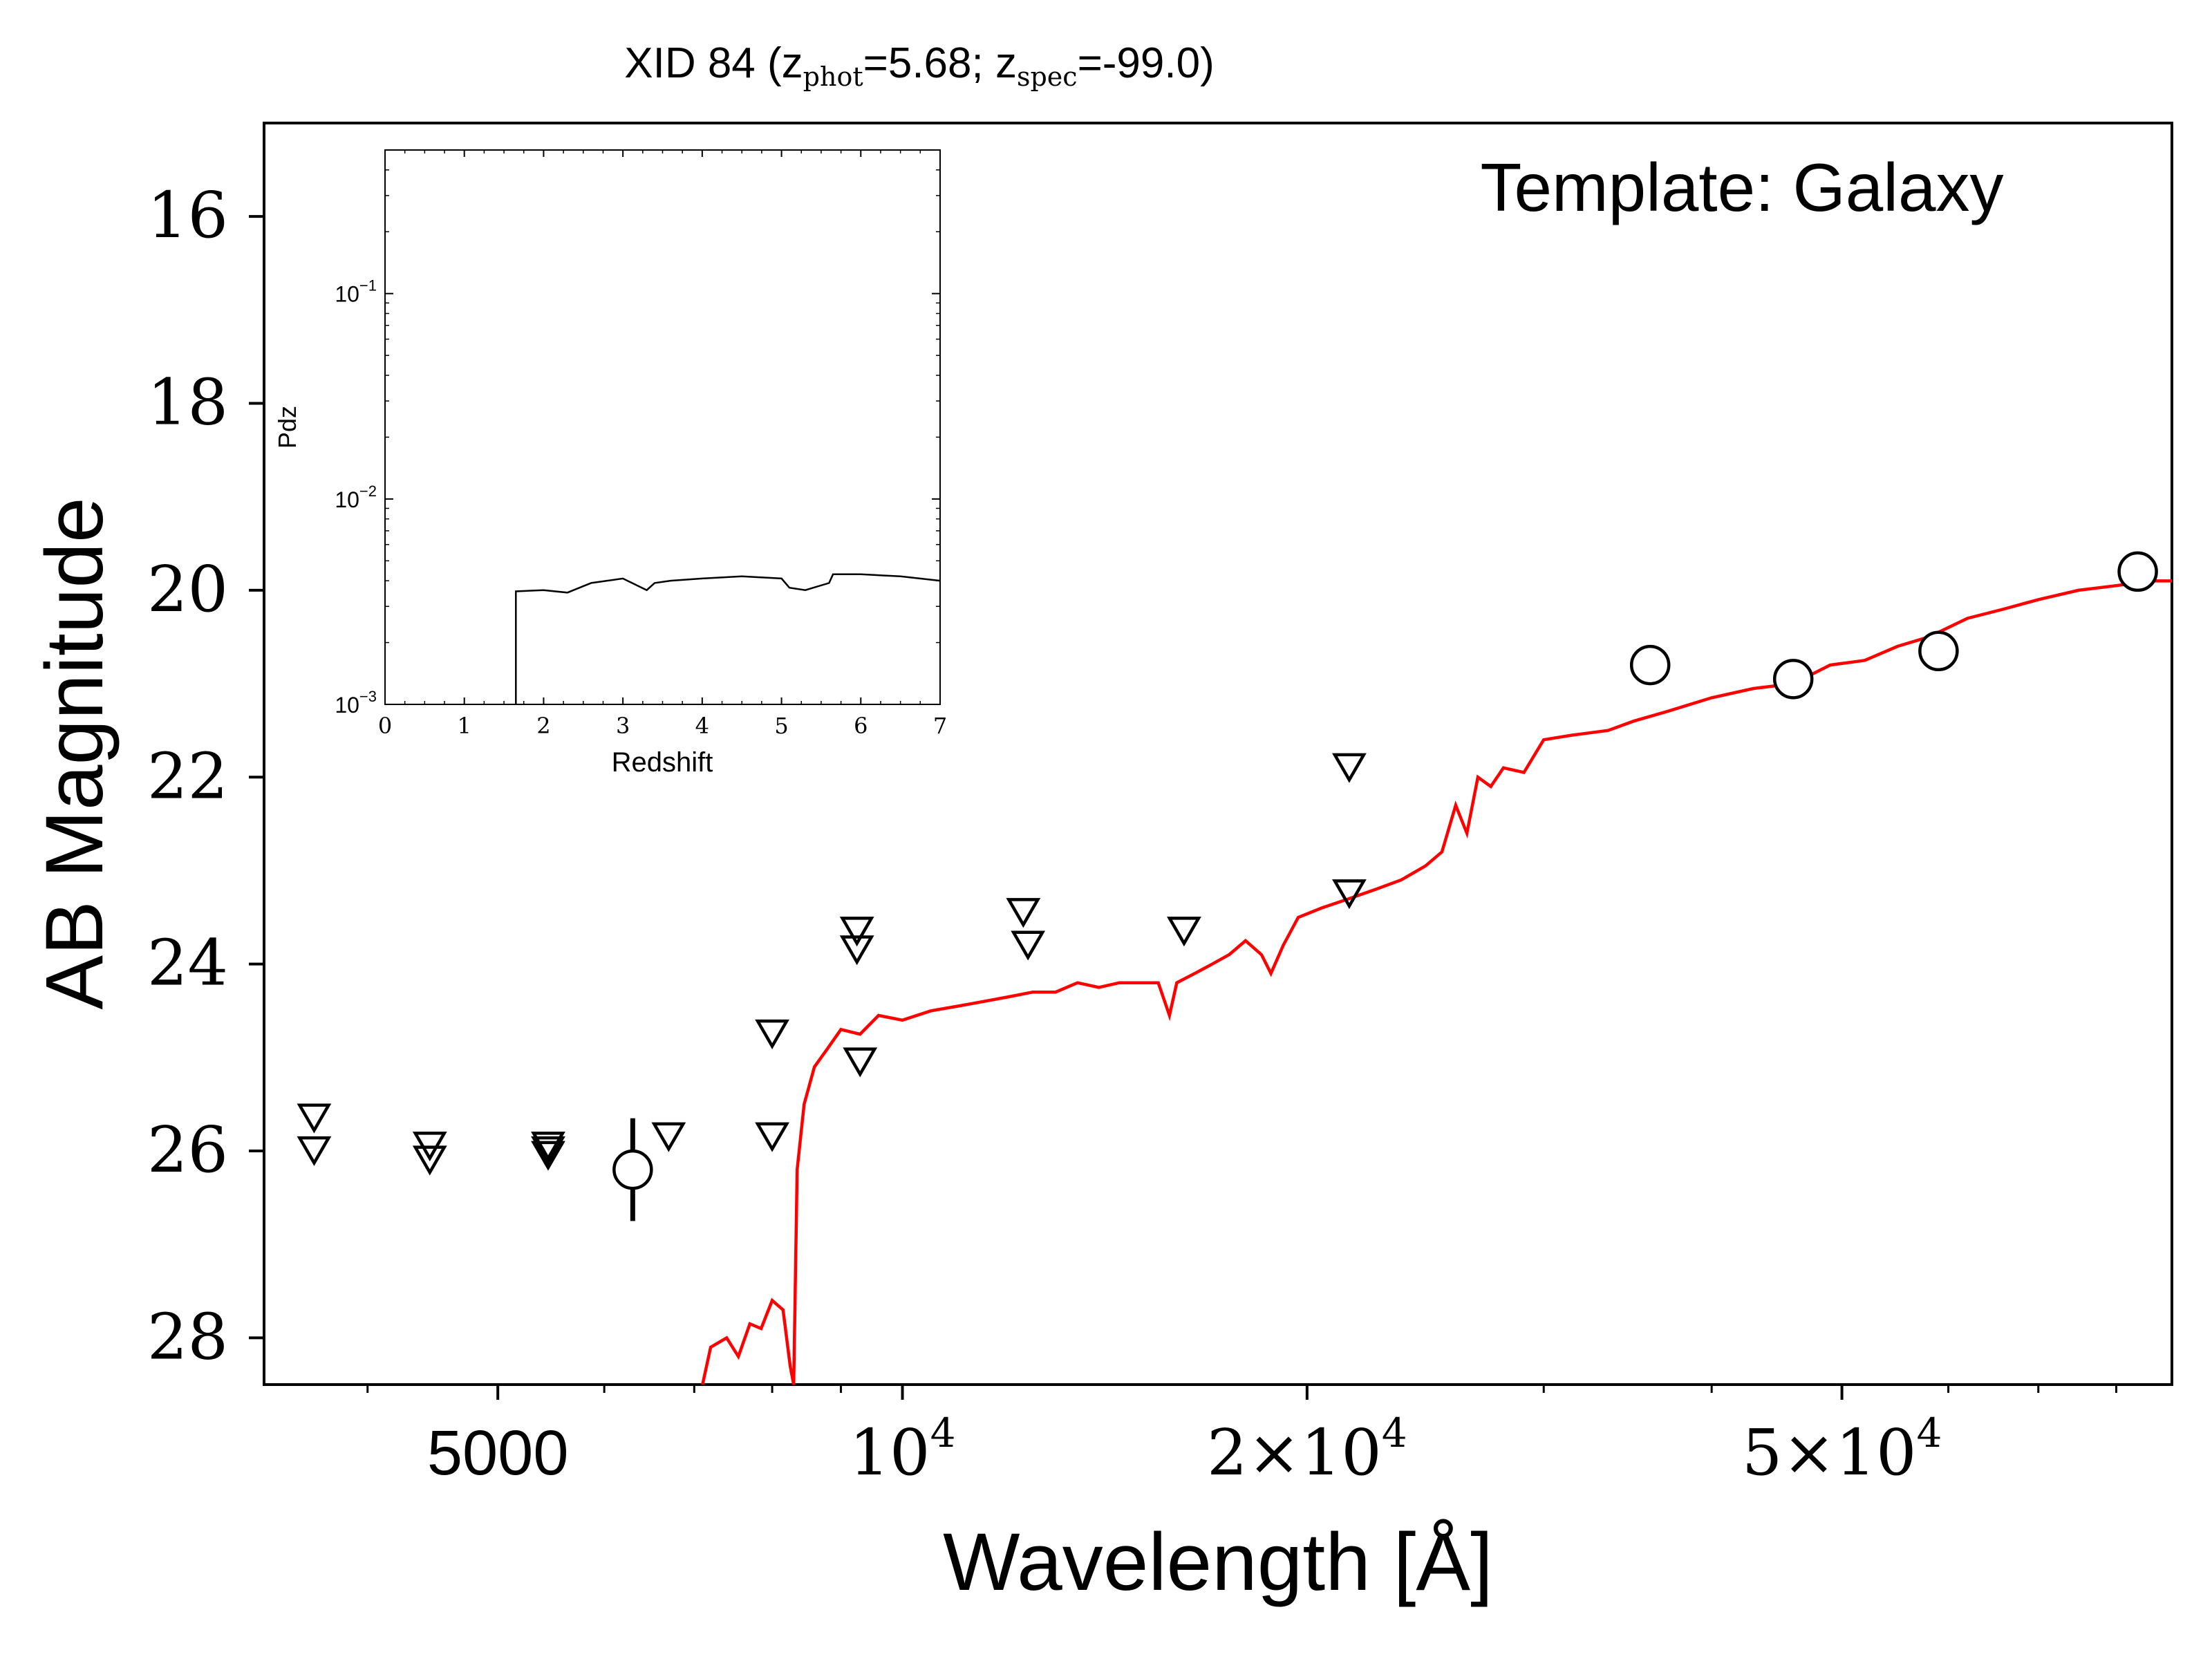 This screenshot has height=1659, width=2212. I want to click on main-x-axis: 5000 104 2×10⁴ 5×10⁴, so click(1242, 1437).